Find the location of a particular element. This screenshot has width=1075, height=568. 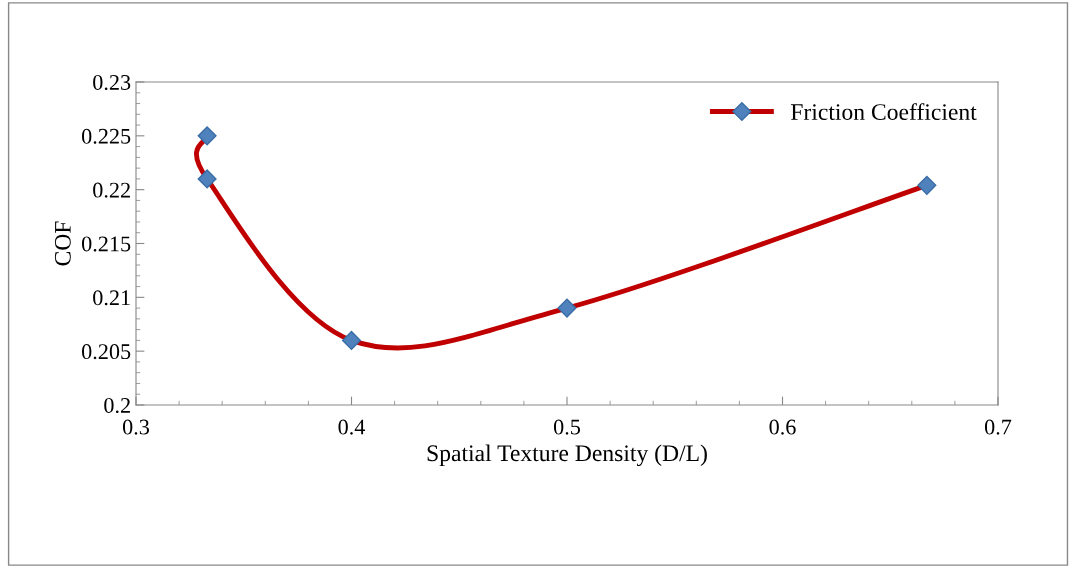

y-tick-label: 0.2 is located at coordinates (117, 405).